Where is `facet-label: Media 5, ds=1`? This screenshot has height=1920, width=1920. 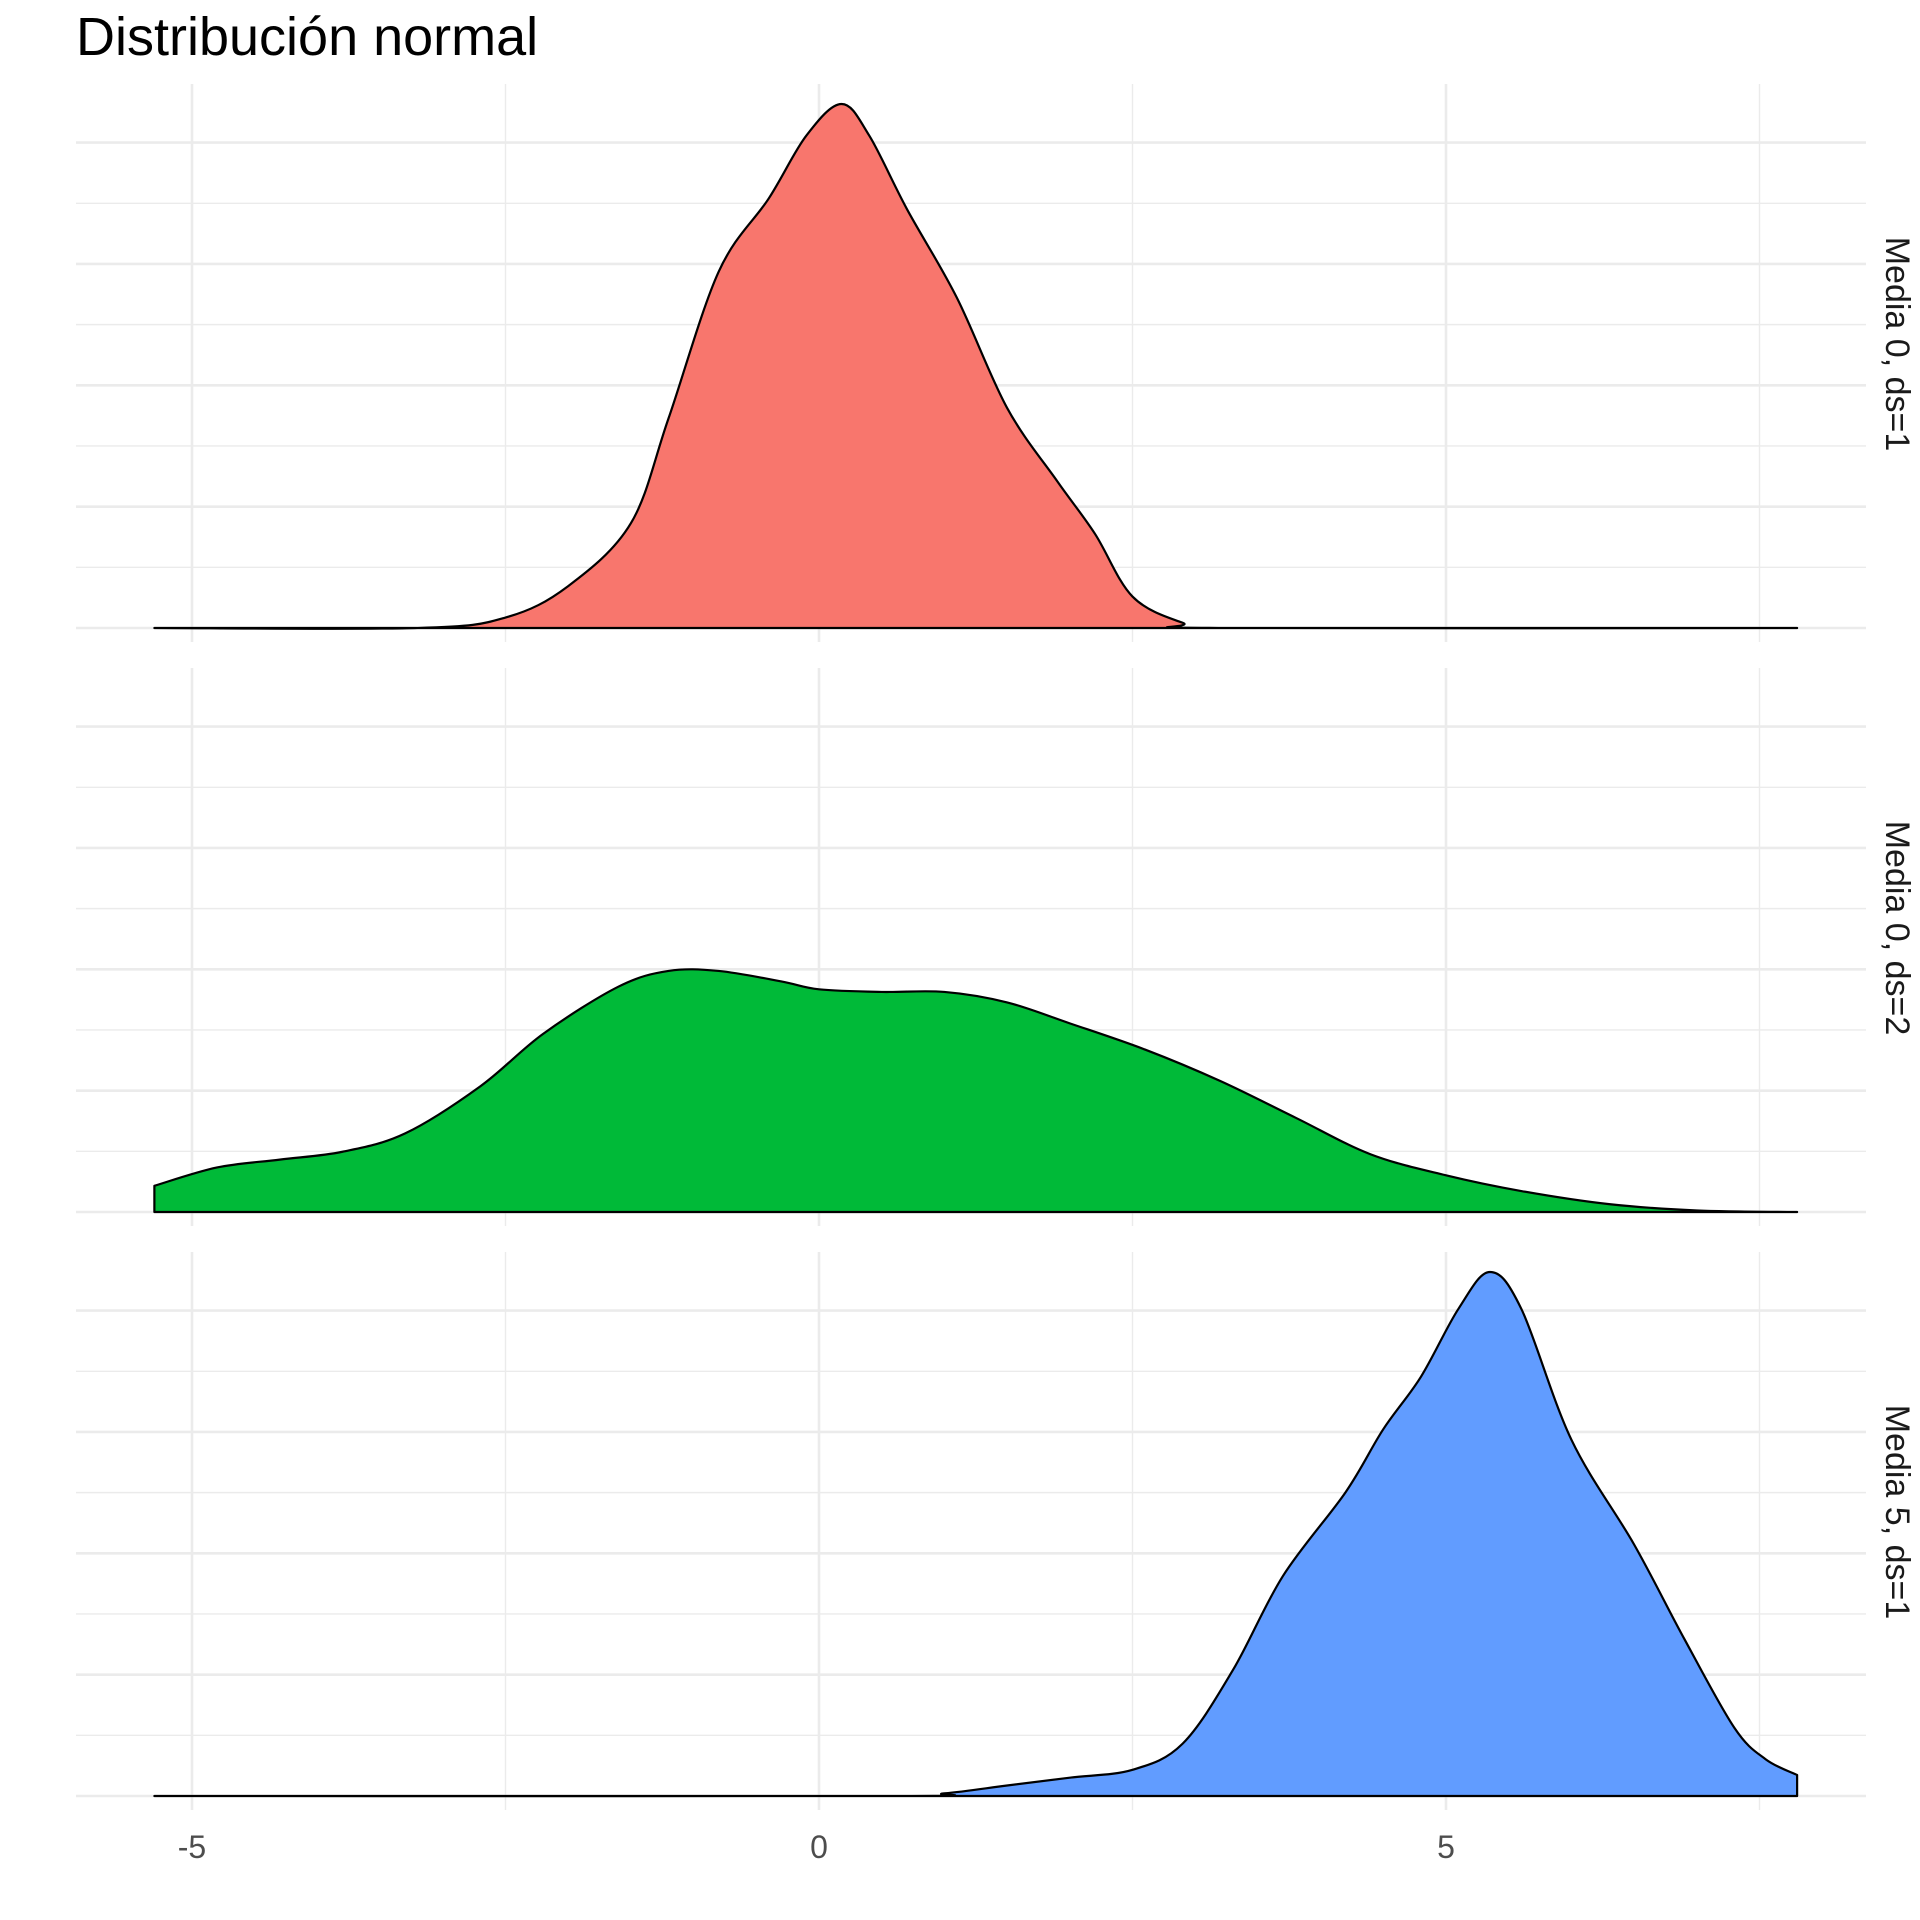
facet-label: Media 5, ds=1 is located at coordinates (1897, 1512).